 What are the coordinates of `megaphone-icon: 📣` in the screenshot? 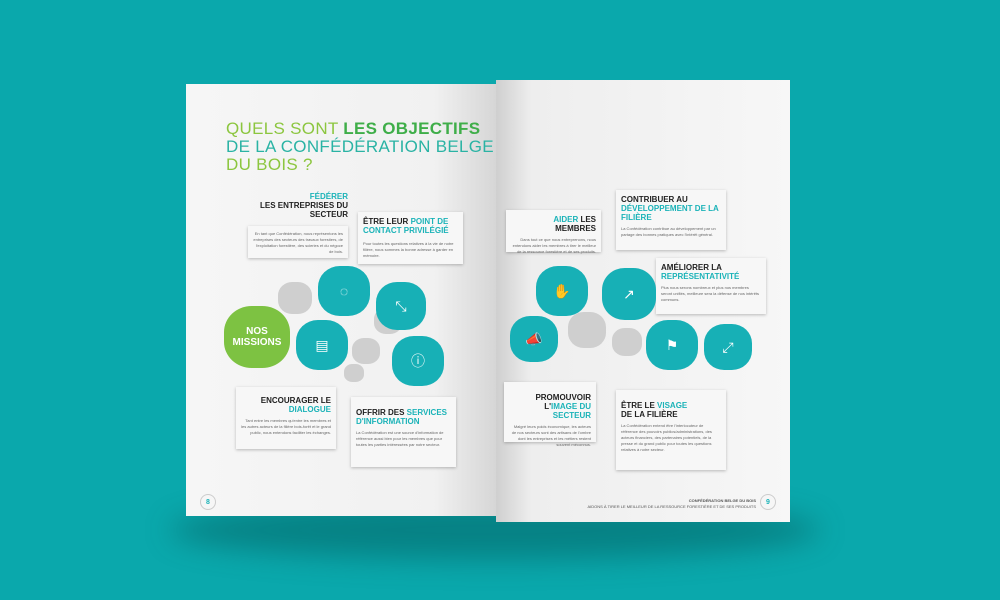 It's located at (534, 339).